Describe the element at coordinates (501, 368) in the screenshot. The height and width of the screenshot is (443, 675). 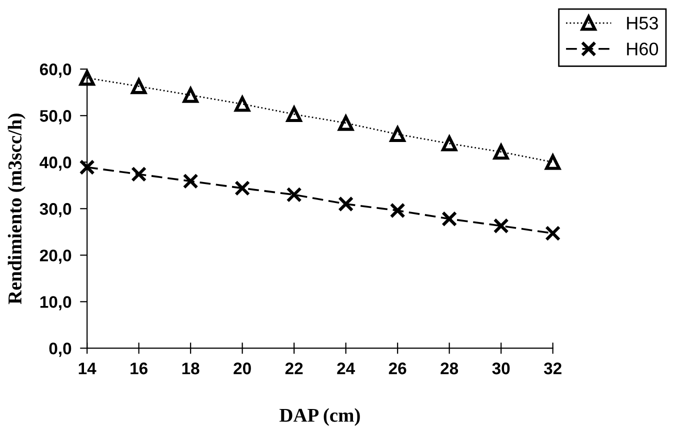
I see `x-tick-label: 30` at that location.